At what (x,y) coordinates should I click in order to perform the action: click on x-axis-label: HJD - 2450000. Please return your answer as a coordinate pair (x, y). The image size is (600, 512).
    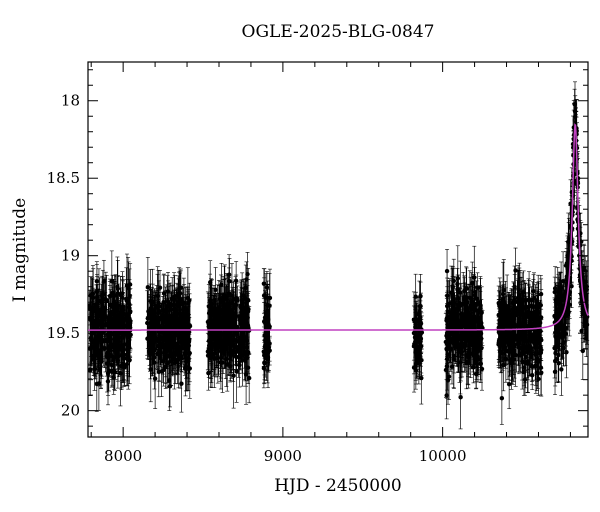
    Looking at the image, I should click on (338, 486).